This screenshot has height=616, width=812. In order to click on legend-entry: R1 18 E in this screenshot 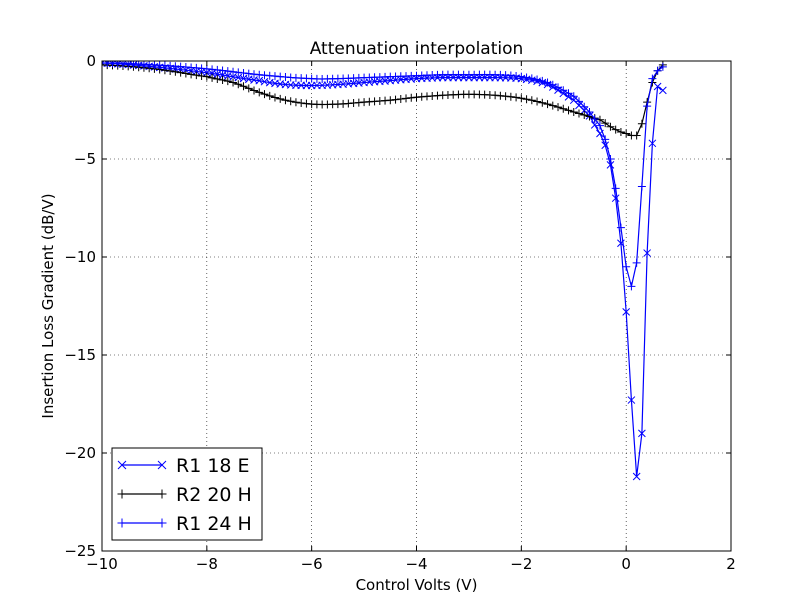, I will do `click(183, 466)`.